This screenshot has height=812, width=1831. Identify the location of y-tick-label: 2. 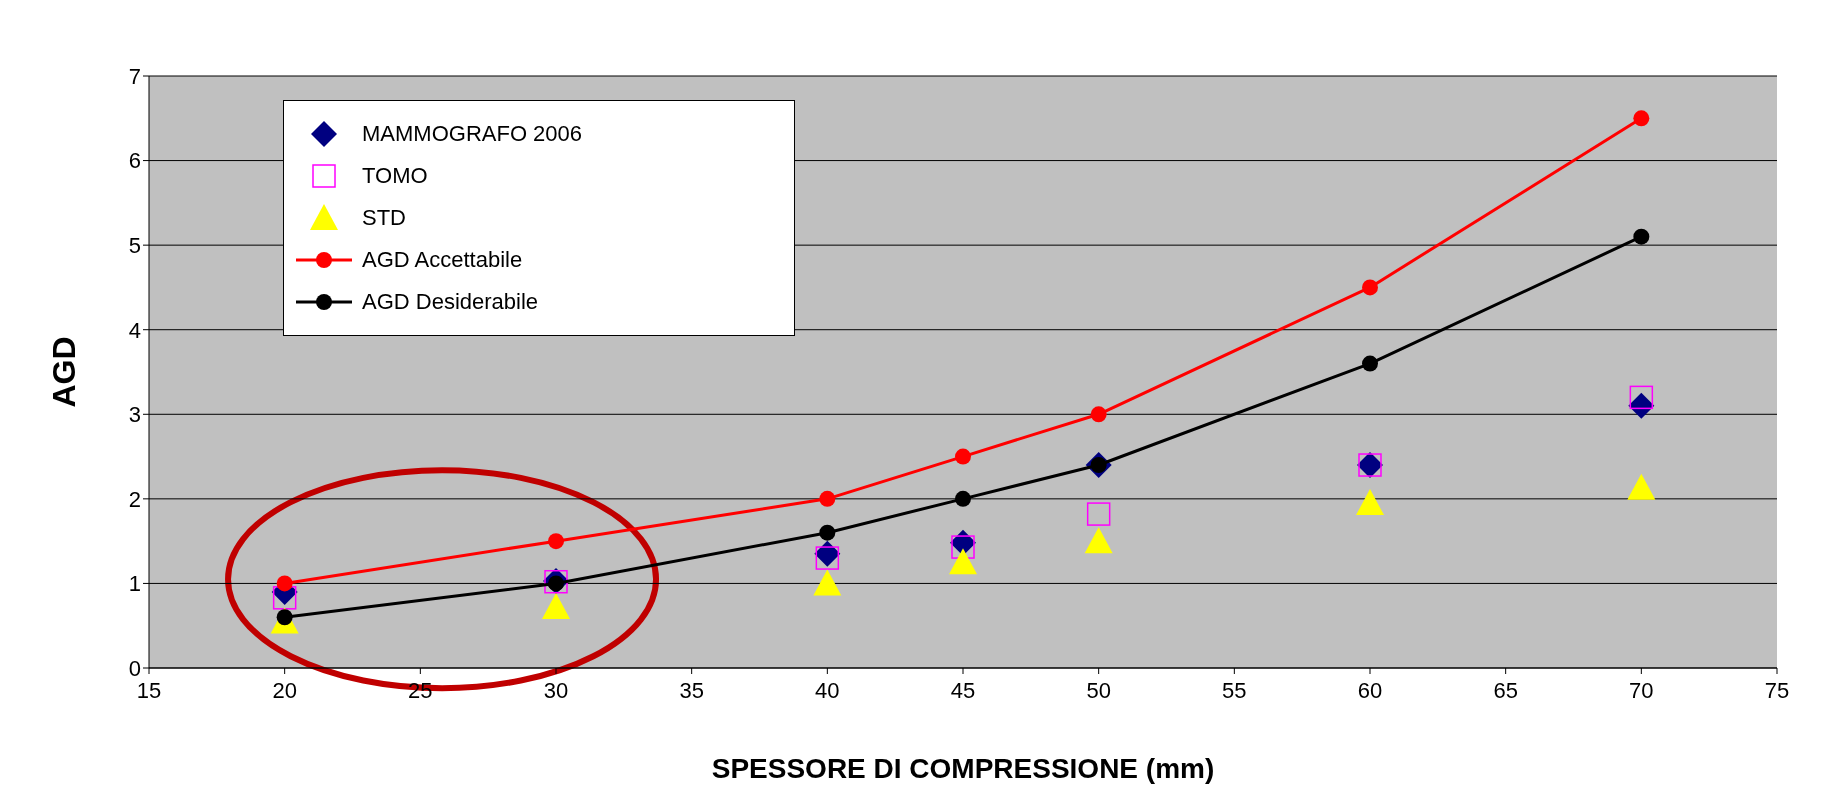
(134, 499).